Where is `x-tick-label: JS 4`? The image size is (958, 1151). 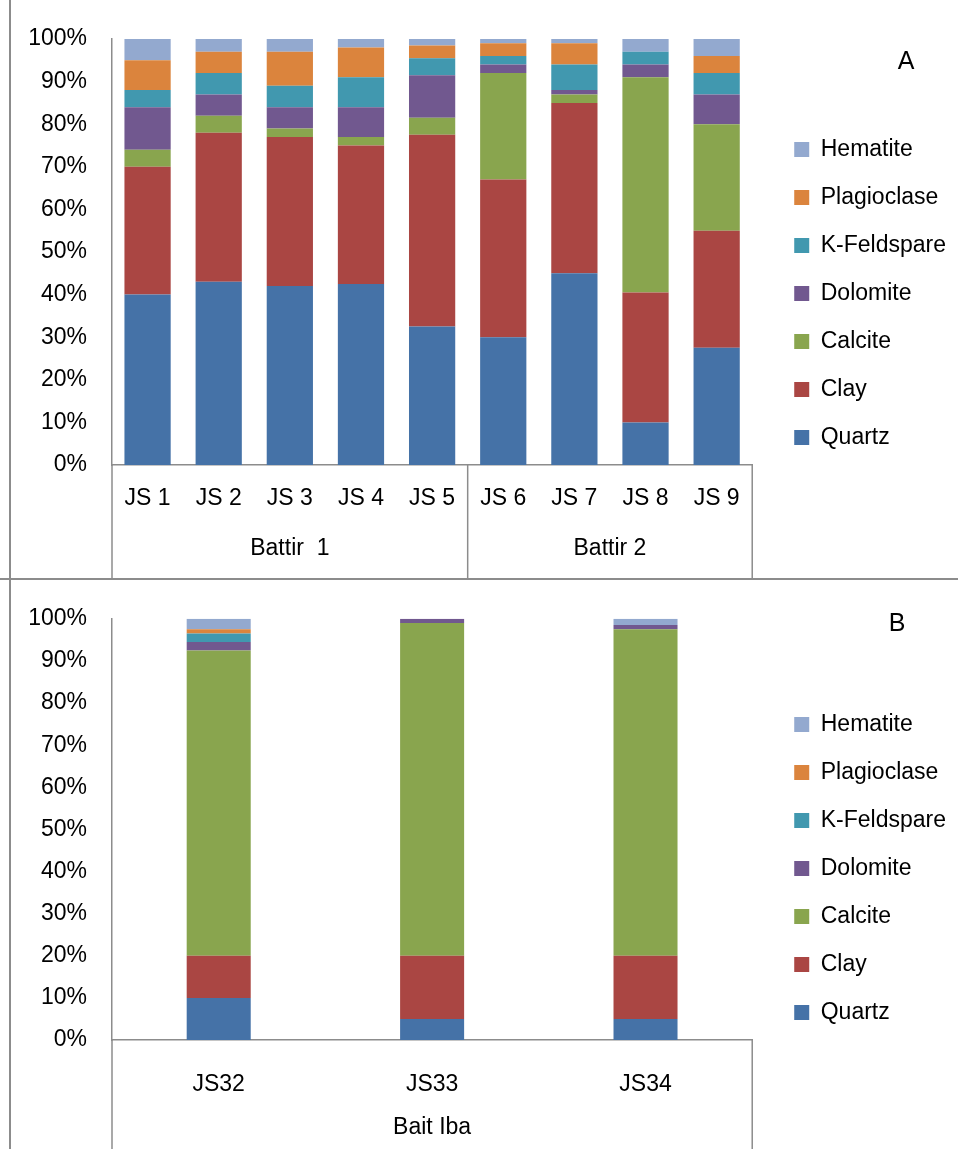
x-tick-label: JS 4 is located at coordinates (361, 497).